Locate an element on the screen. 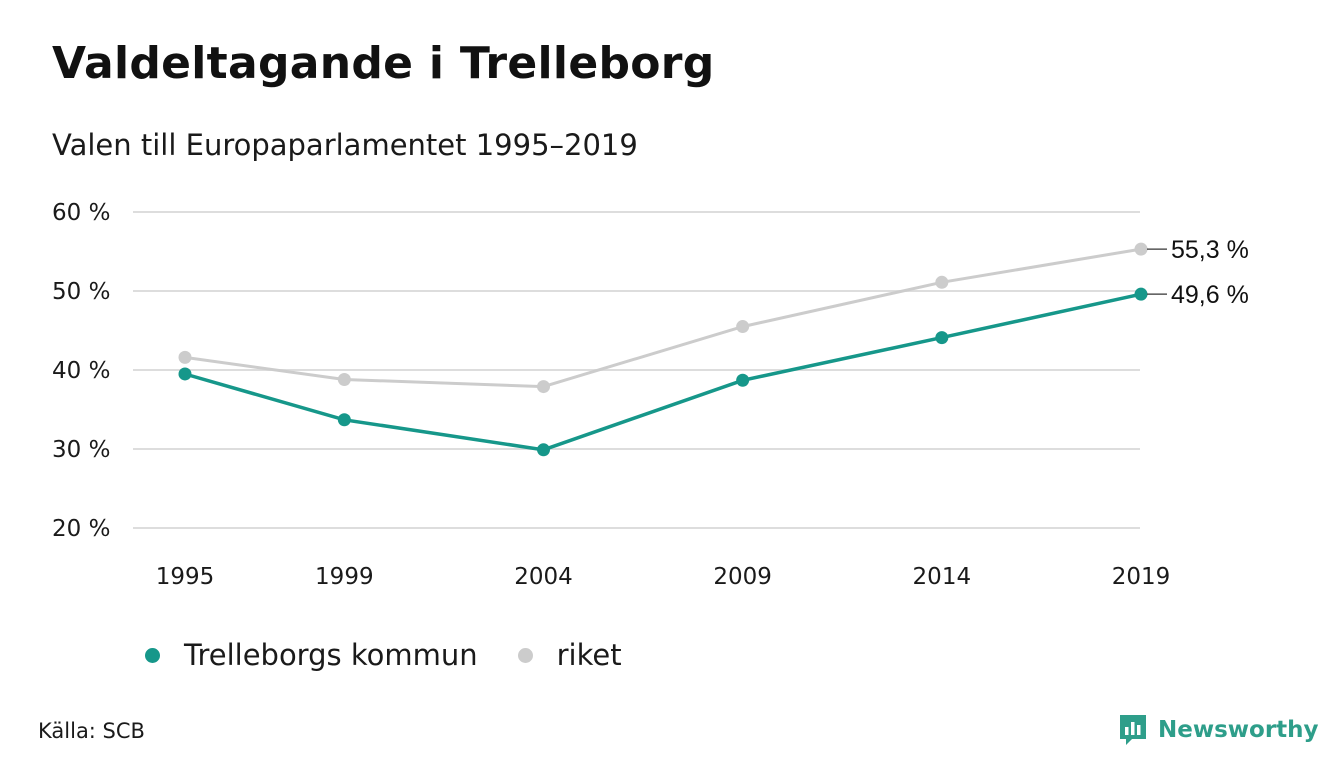 The height and width of the screenshot is (780, 1340). legend-label-riket: riket is located at coordinates (589, 655).